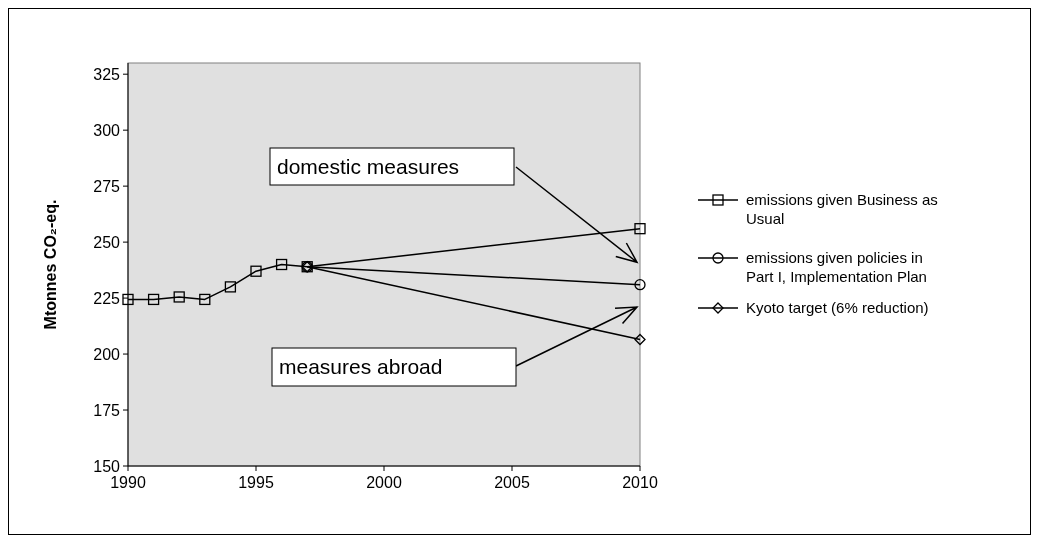 Image resolution: width=1039 pixels, height=543 pixels. What do you see at coordinates (640, 482) in the screenshot?
I see `x-tick-label: 2010` at bounding box center [640, 482].